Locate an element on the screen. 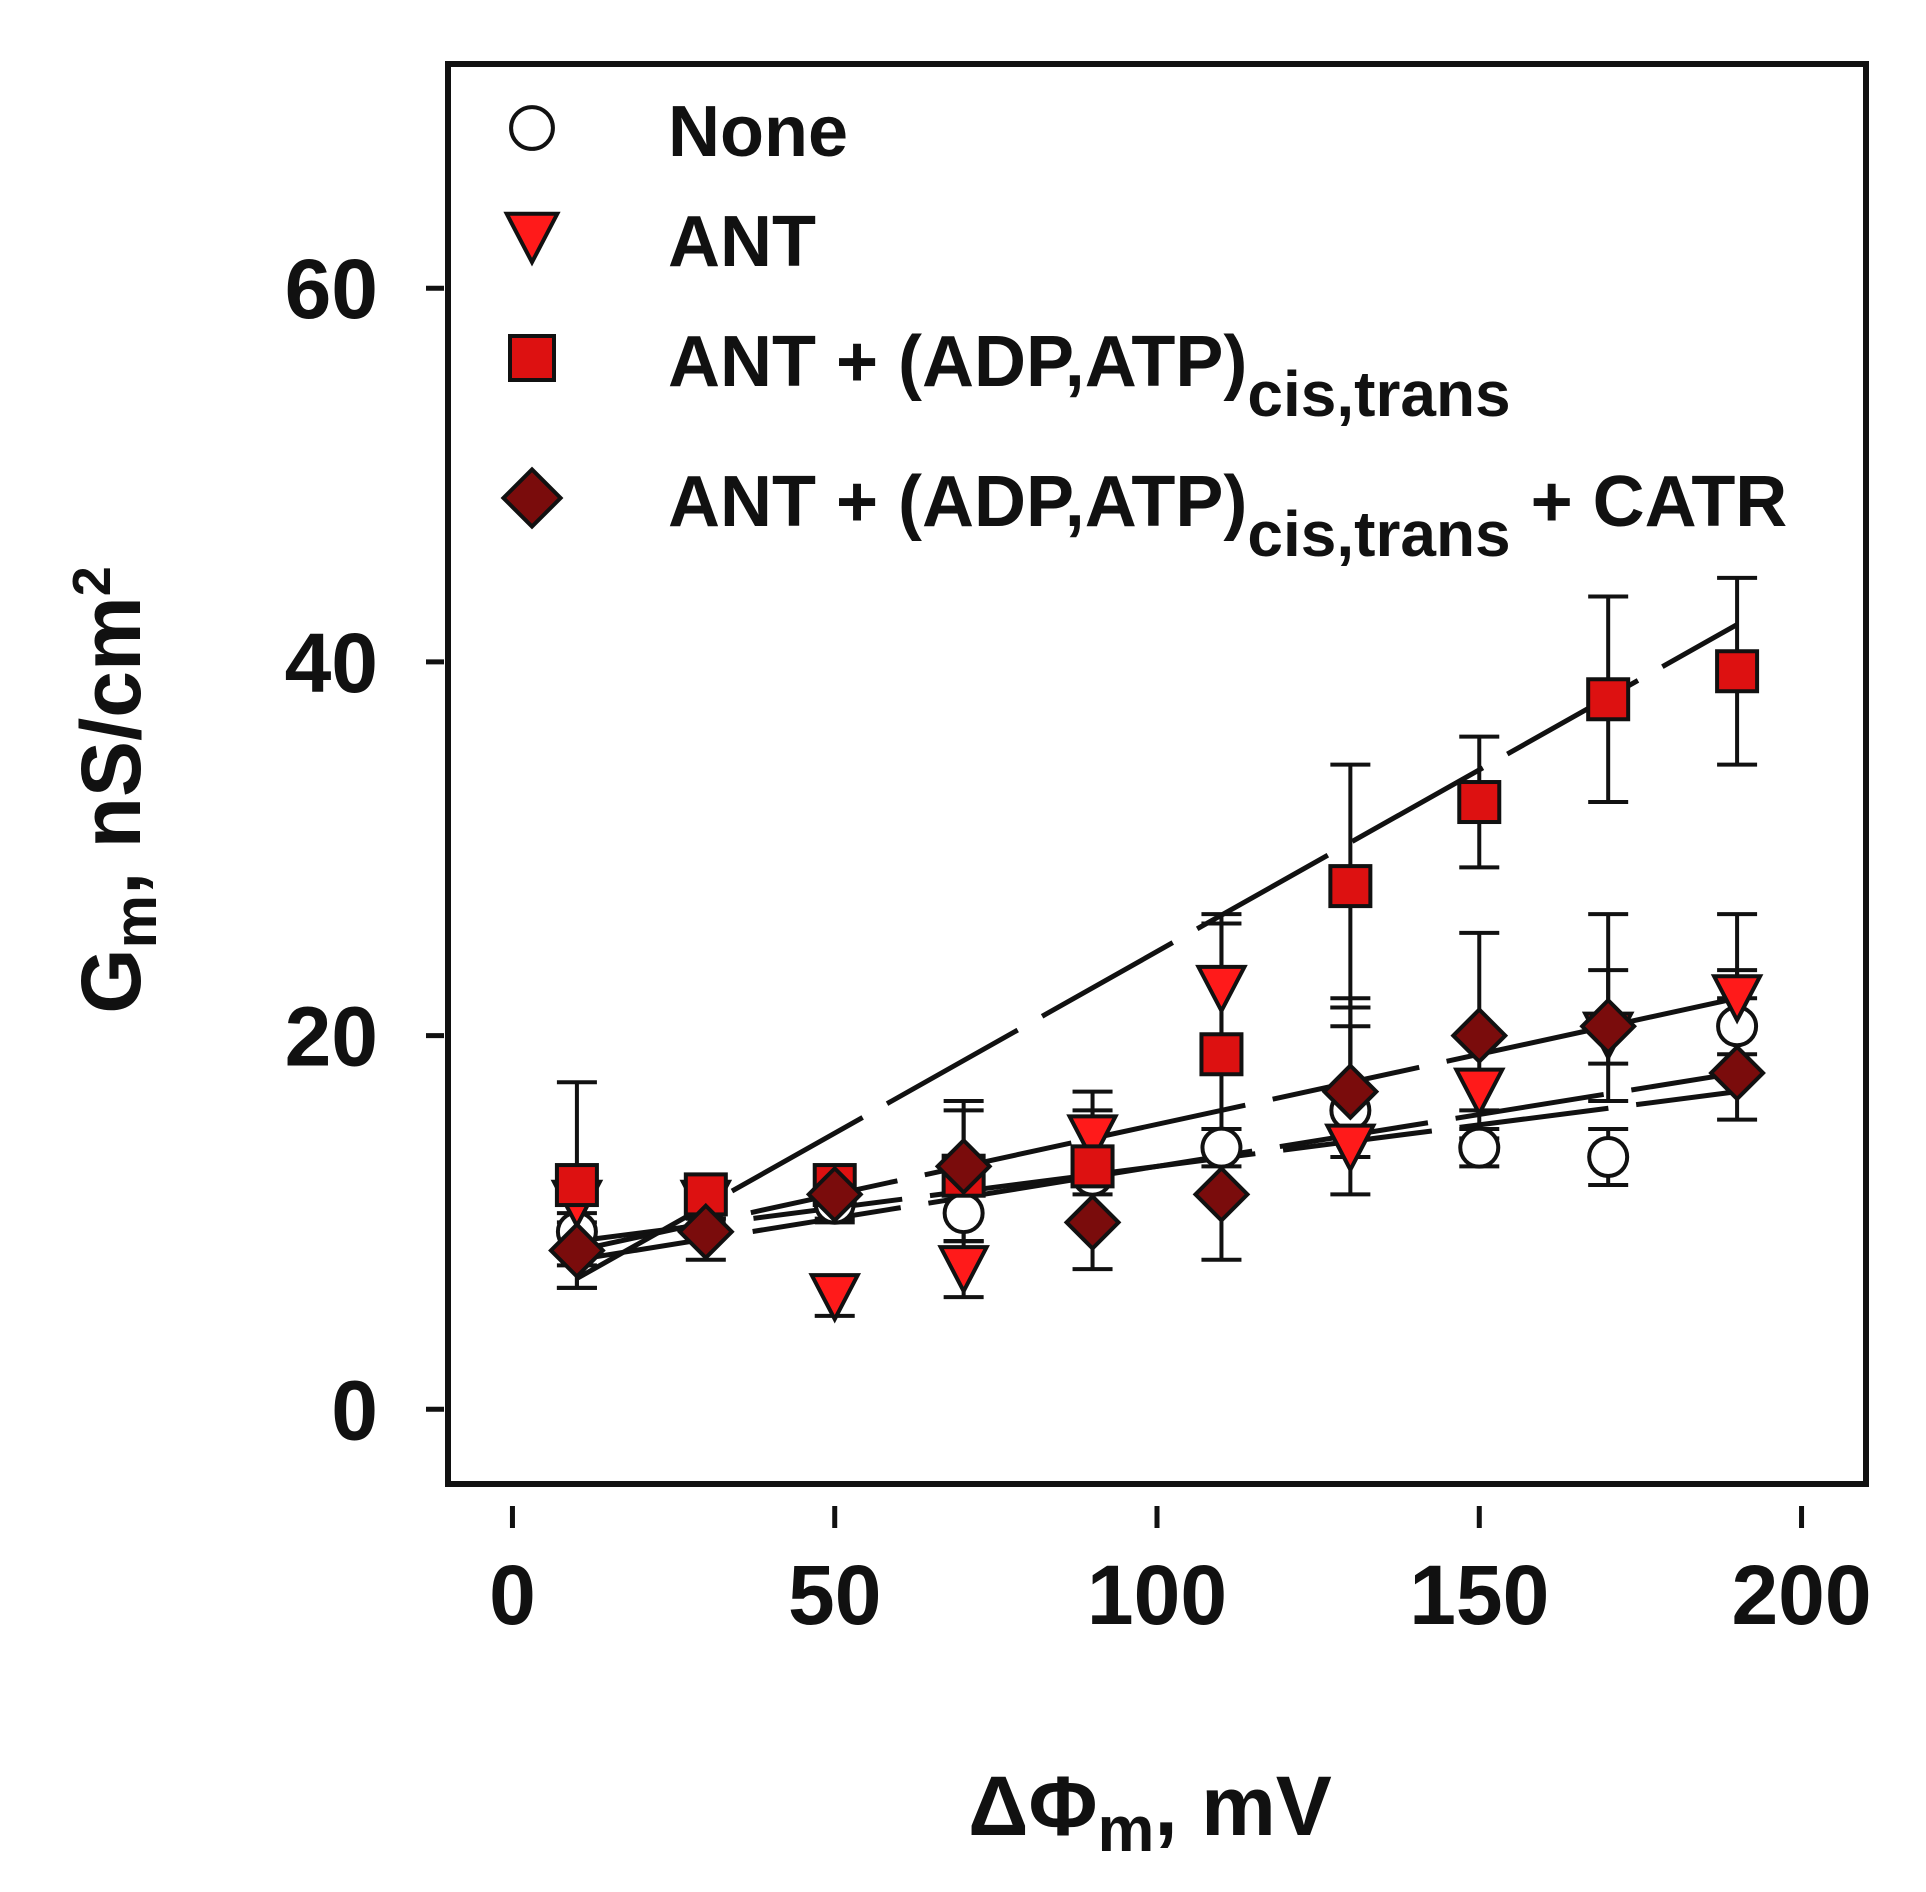 The width and height of the screenshot is (1926, 1892). x-tick-label: 200 is located at coordinates (1801, 1595).